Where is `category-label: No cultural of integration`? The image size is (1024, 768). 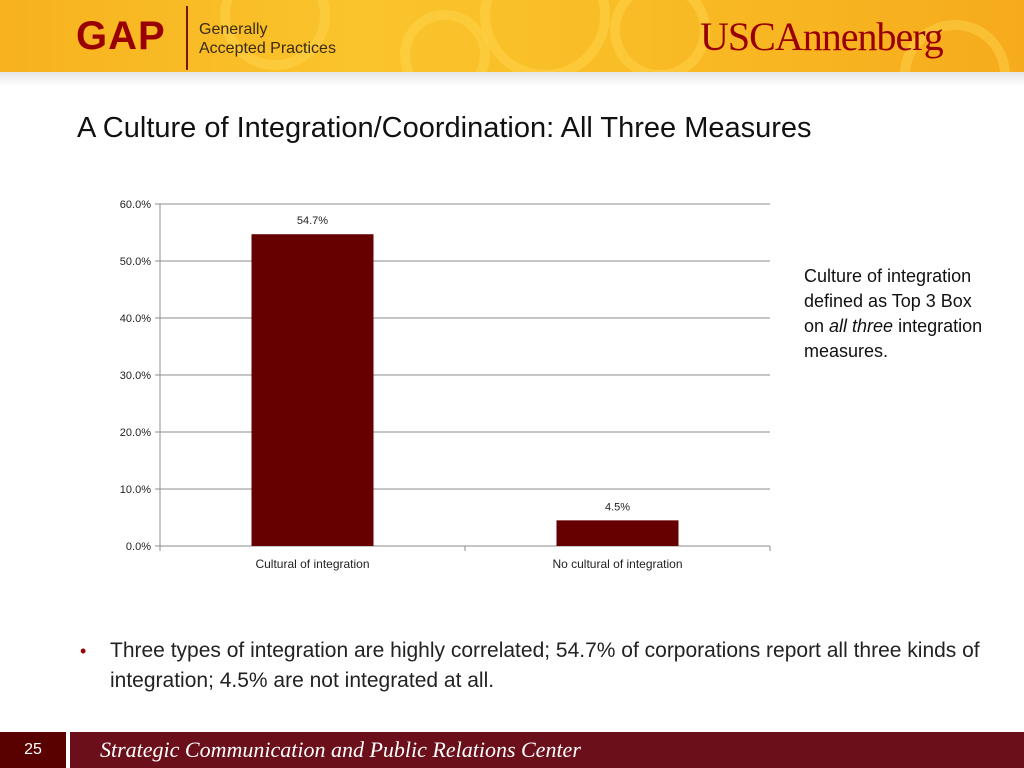
category-label: No cultural of integration is located at coordinates (617, 564).